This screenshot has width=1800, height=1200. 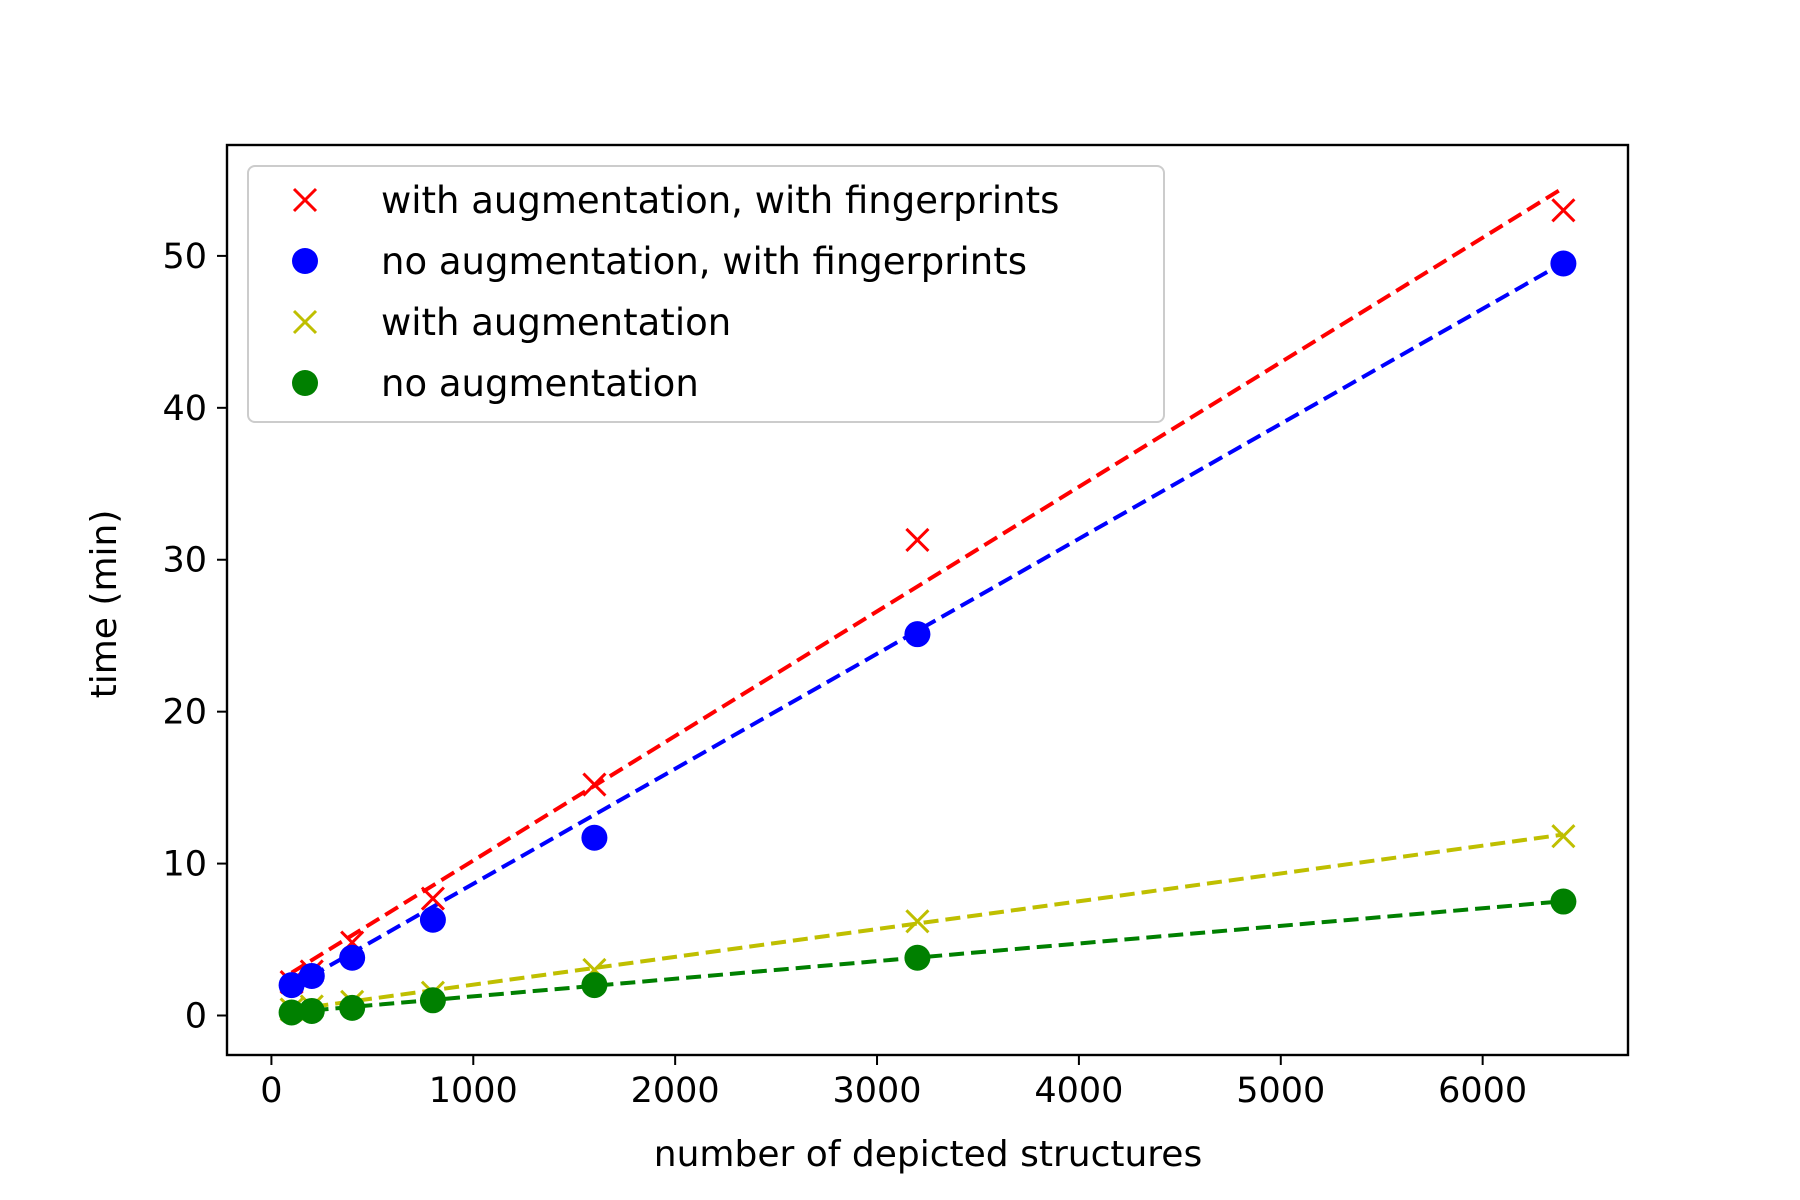 I want to click on data-point-s3-6-stroke-b, so click(x=917, y=921).